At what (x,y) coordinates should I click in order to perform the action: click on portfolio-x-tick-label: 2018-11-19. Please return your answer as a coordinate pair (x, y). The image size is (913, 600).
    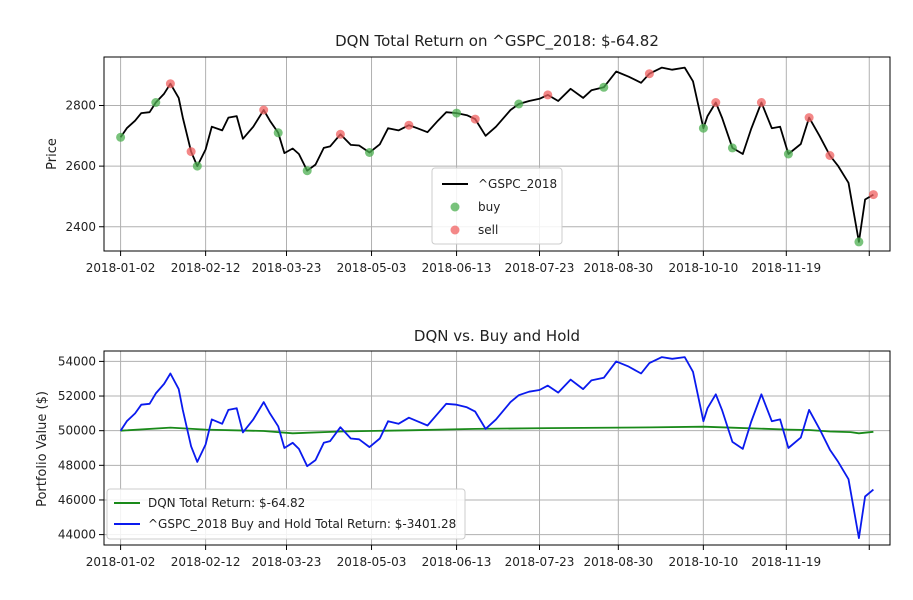
    Looking at the image, I should click on (786, 562).